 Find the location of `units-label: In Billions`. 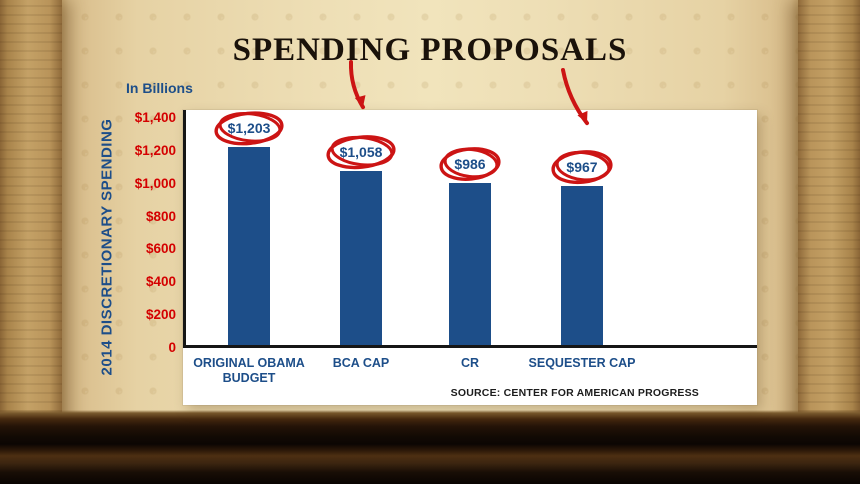

units-label: In Billions is located at coordinates (159, 88).